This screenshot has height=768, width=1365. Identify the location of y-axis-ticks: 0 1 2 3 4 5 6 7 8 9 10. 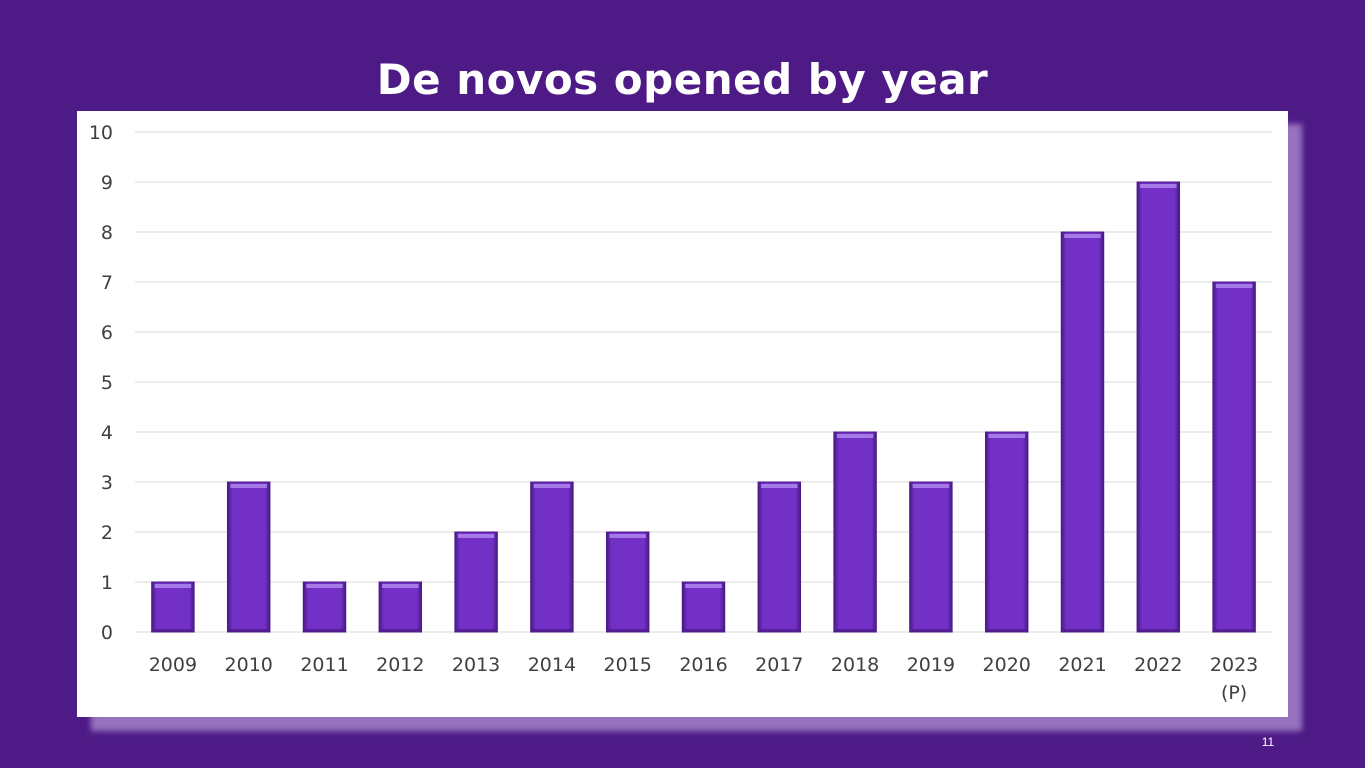
(101, 383).